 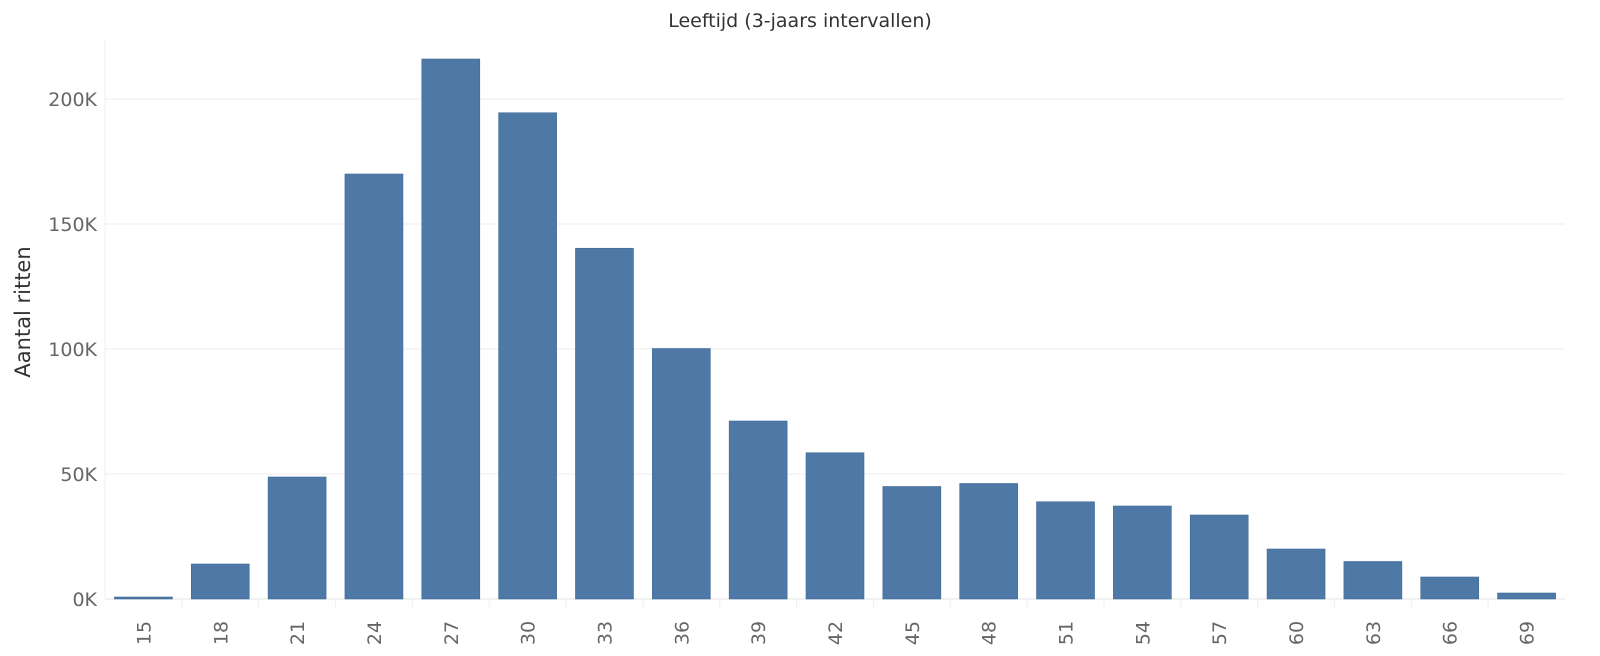 What do you see at coordinates (1374, 633) in the screenshot?
I see `x-tick-label: 63` at bounding box center [1374, 633].